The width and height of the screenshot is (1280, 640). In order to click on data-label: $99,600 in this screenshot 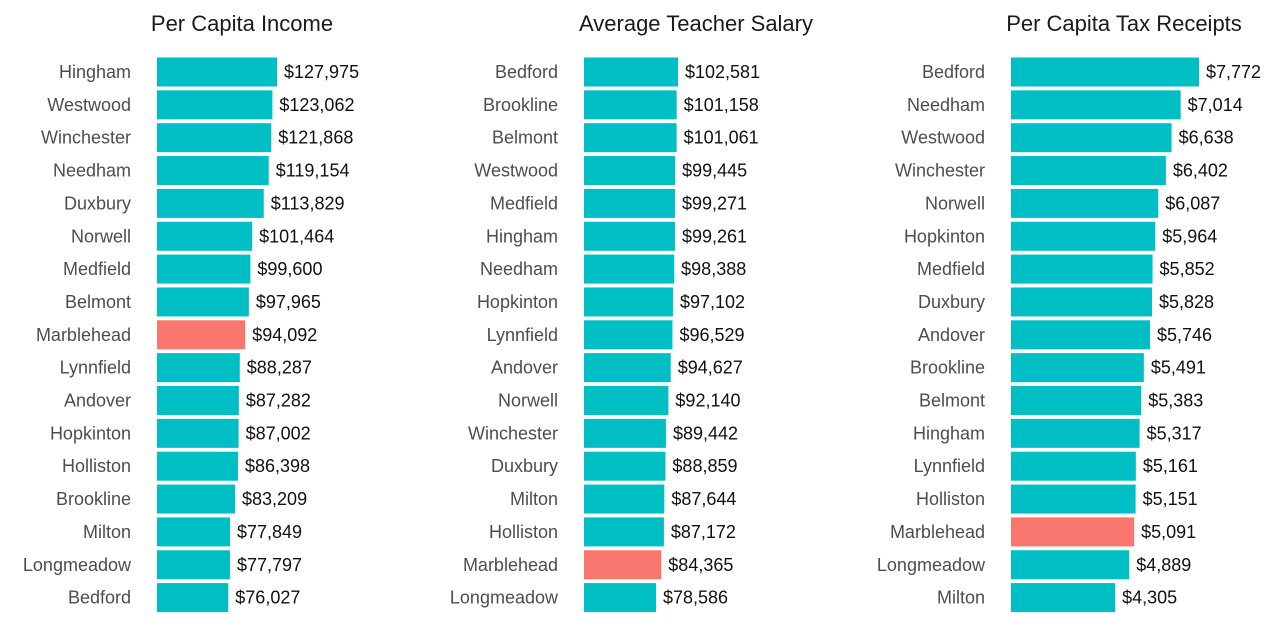, I will do `click(289, 269)`.